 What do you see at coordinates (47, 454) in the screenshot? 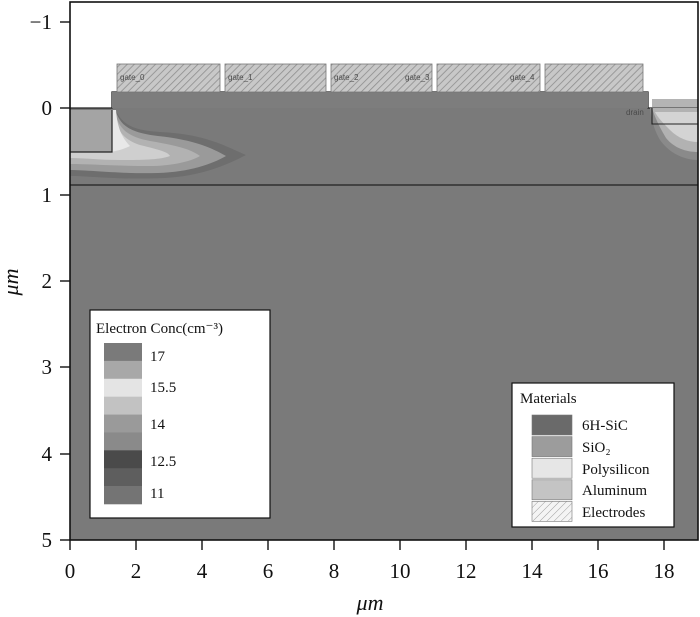
I see `y-tick-label: 4` at bounding box center [47, 454].